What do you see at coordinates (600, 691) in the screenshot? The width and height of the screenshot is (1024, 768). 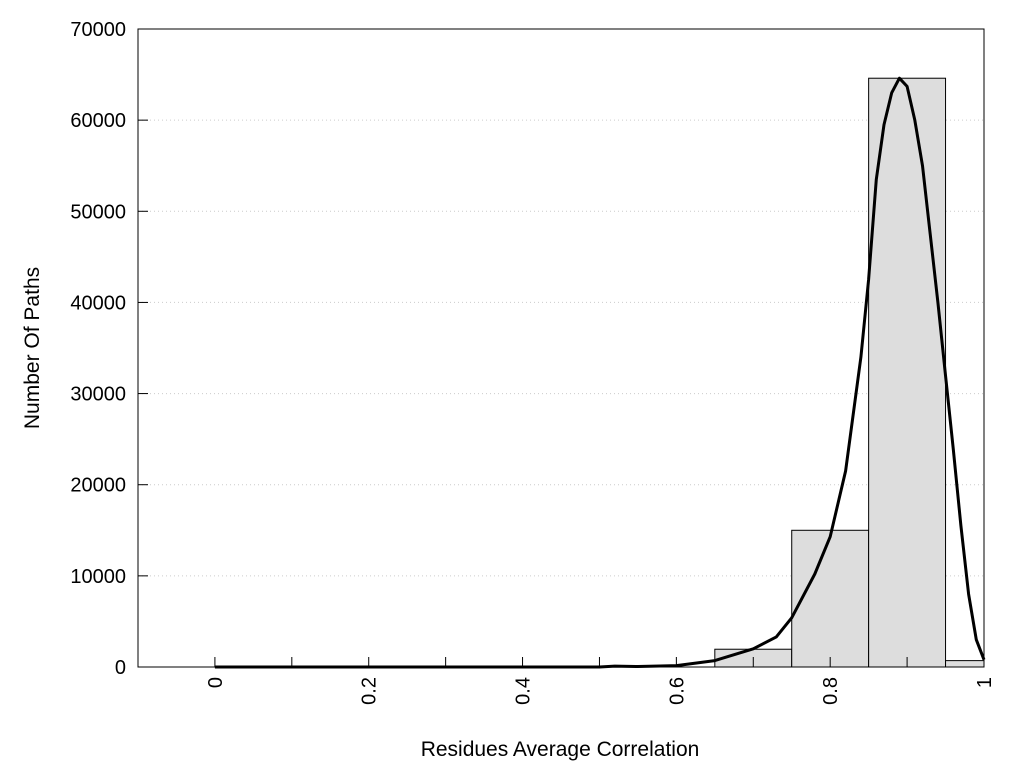 I see `x-tick-labels: 0 0.2 0.4 0.6 0.8 1` at bounding box center [600, 691].